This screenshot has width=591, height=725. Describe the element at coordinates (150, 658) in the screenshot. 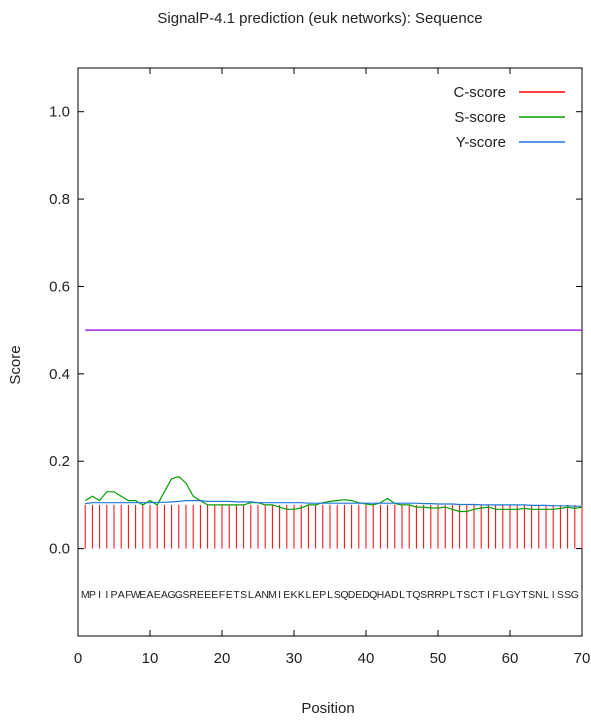

I see `x-tick-label: 10` at that location.